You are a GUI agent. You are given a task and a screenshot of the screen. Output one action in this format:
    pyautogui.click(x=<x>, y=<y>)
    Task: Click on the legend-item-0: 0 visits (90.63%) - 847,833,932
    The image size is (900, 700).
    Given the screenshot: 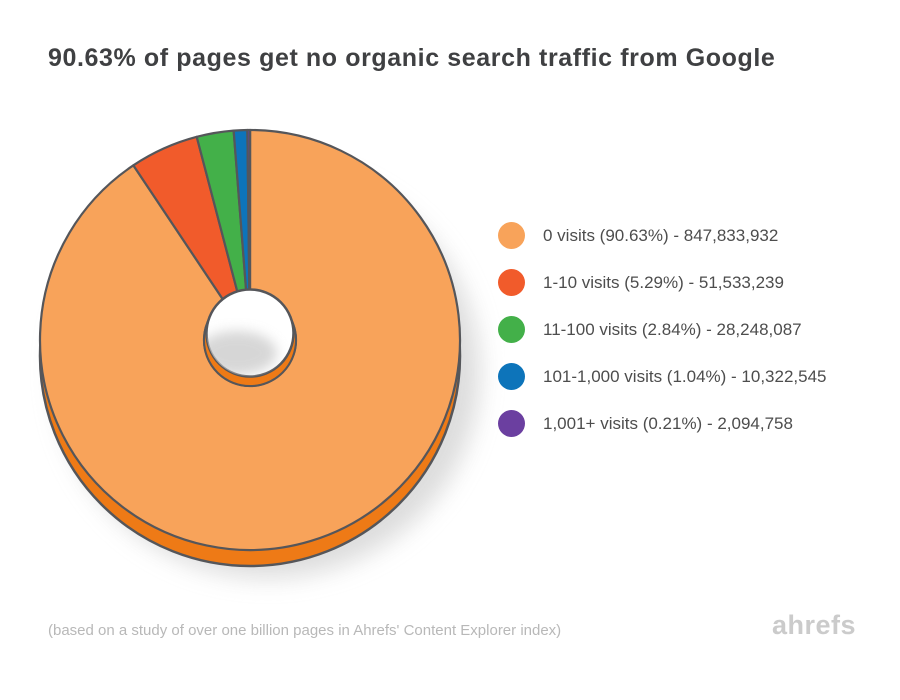 What is the action you would take?
    pyautogui.click(x=662, y=235)
    